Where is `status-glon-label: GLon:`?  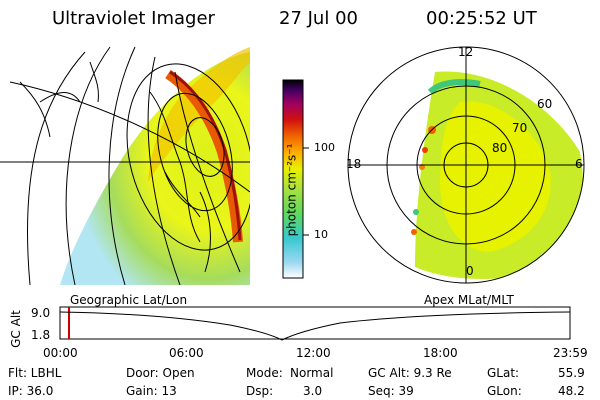 status-glon-label: GLon: is located at coordinates (504, 391).